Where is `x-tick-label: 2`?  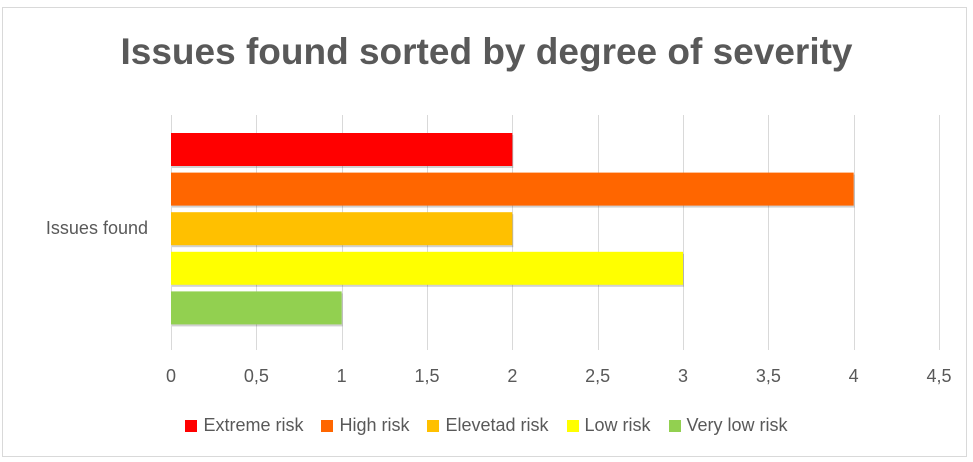
x-tick-label: 2 is located at coordinates (512, 376).